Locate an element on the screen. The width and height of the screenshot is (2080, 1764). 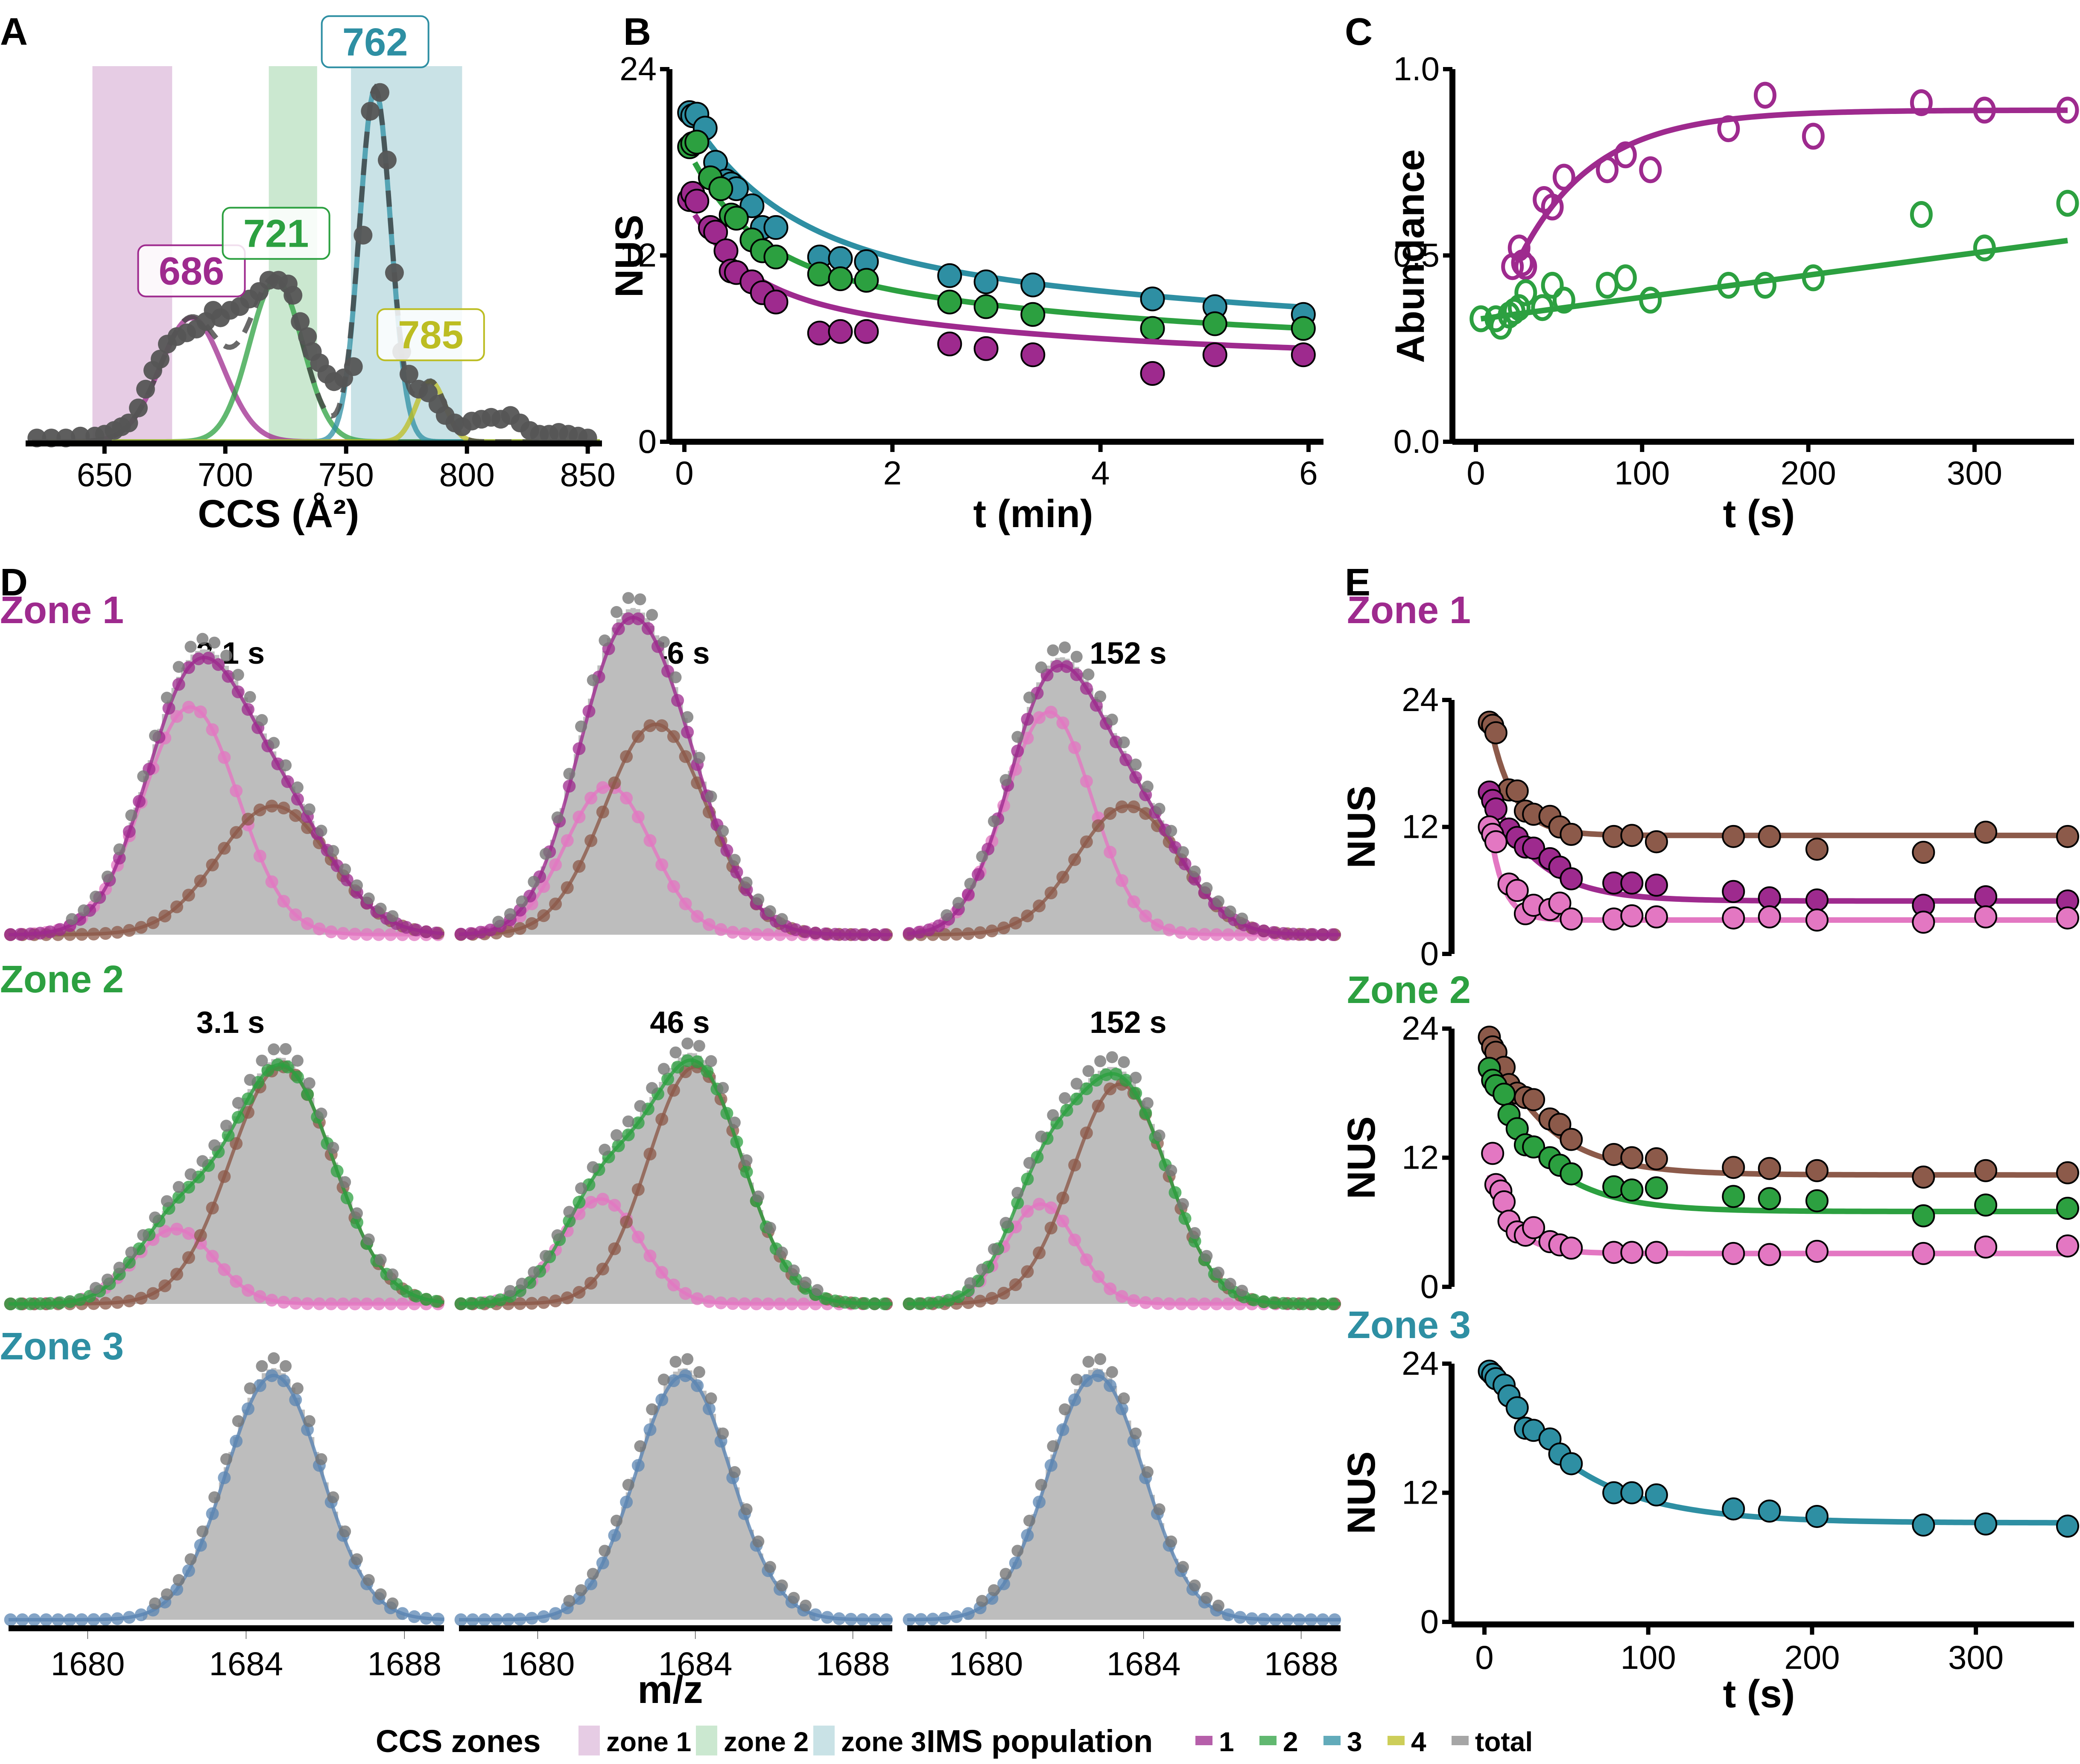
legend-pop-label: 3 is located at coordinates (1354, 1742).